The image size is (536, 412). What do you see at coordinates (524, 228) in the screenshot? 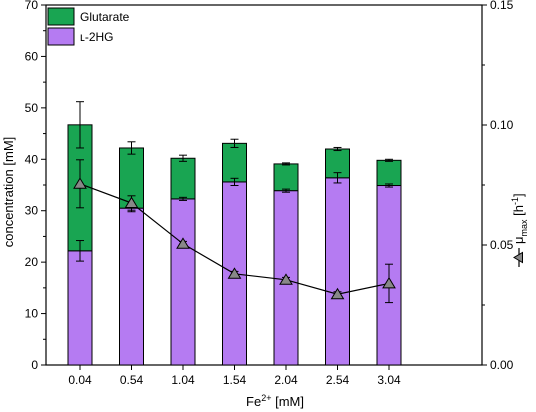
I see `y2-label-sub: max` at bounding box center [524, 228].